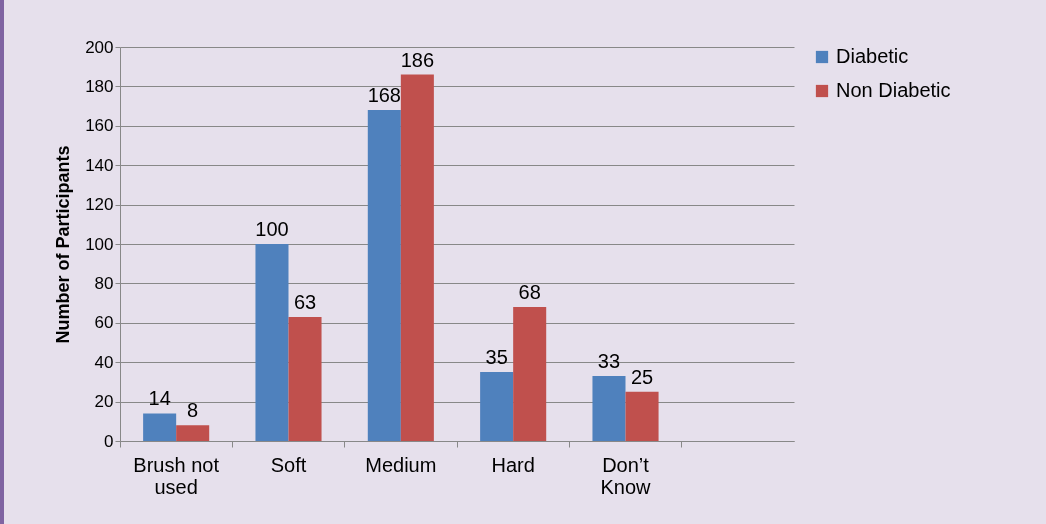 The height and width of the screenshot is (524, 1046). I want to click on x-tick-label: Soft, so click(288, 464).